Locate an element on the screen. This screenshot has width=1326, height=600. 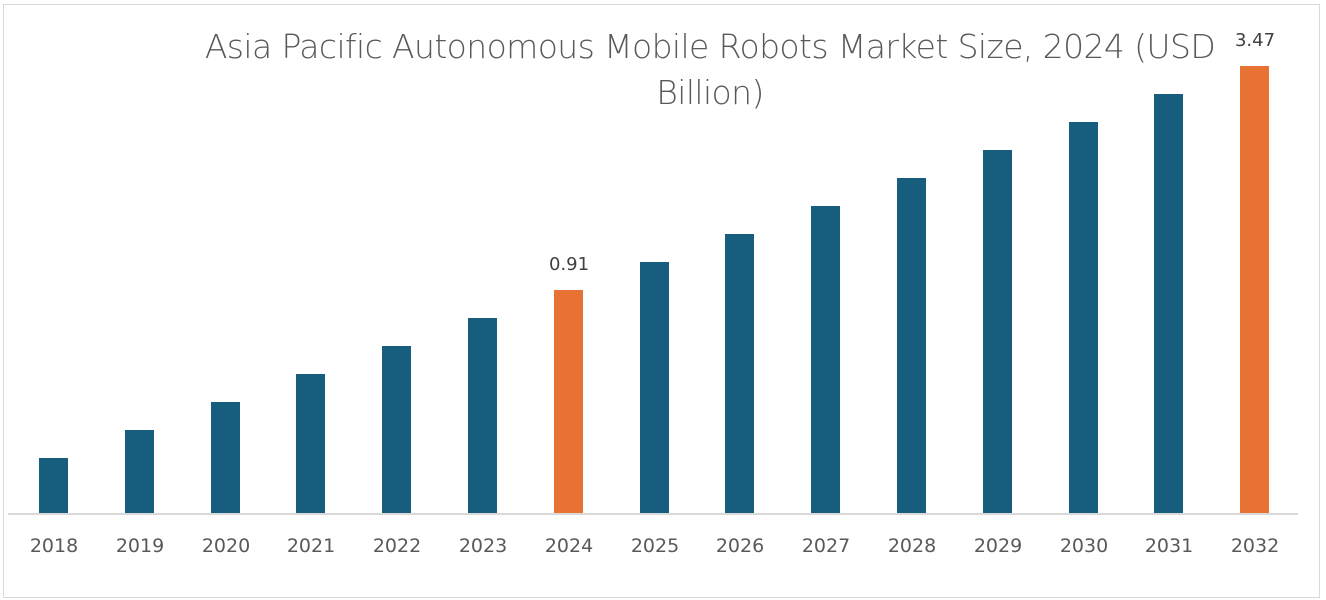
x-tick-label: 2024 is located at coordinates (569, 546).